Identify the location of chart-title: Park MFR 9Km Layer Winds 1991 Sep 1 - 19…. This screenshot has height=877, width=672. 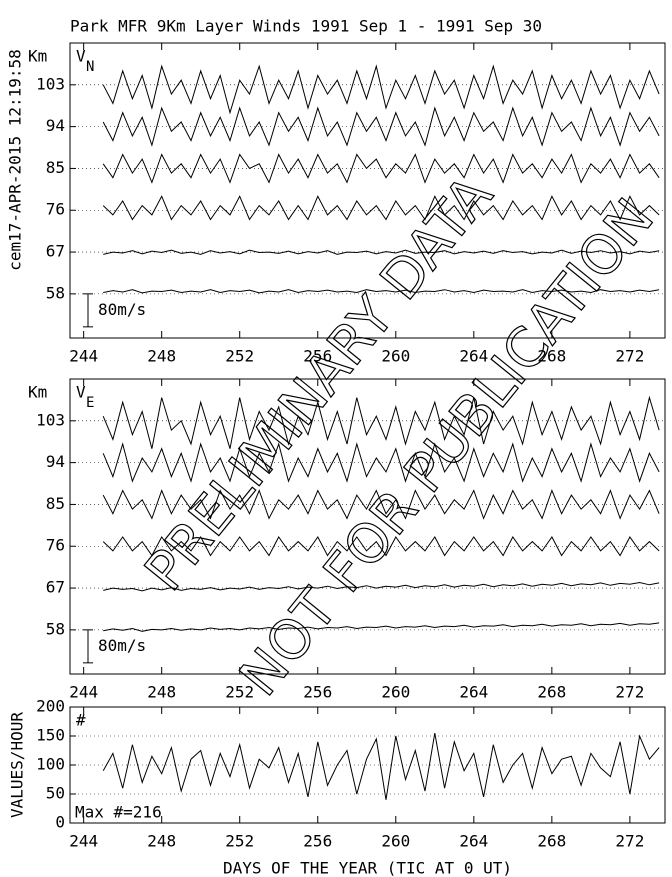
(306, 26).